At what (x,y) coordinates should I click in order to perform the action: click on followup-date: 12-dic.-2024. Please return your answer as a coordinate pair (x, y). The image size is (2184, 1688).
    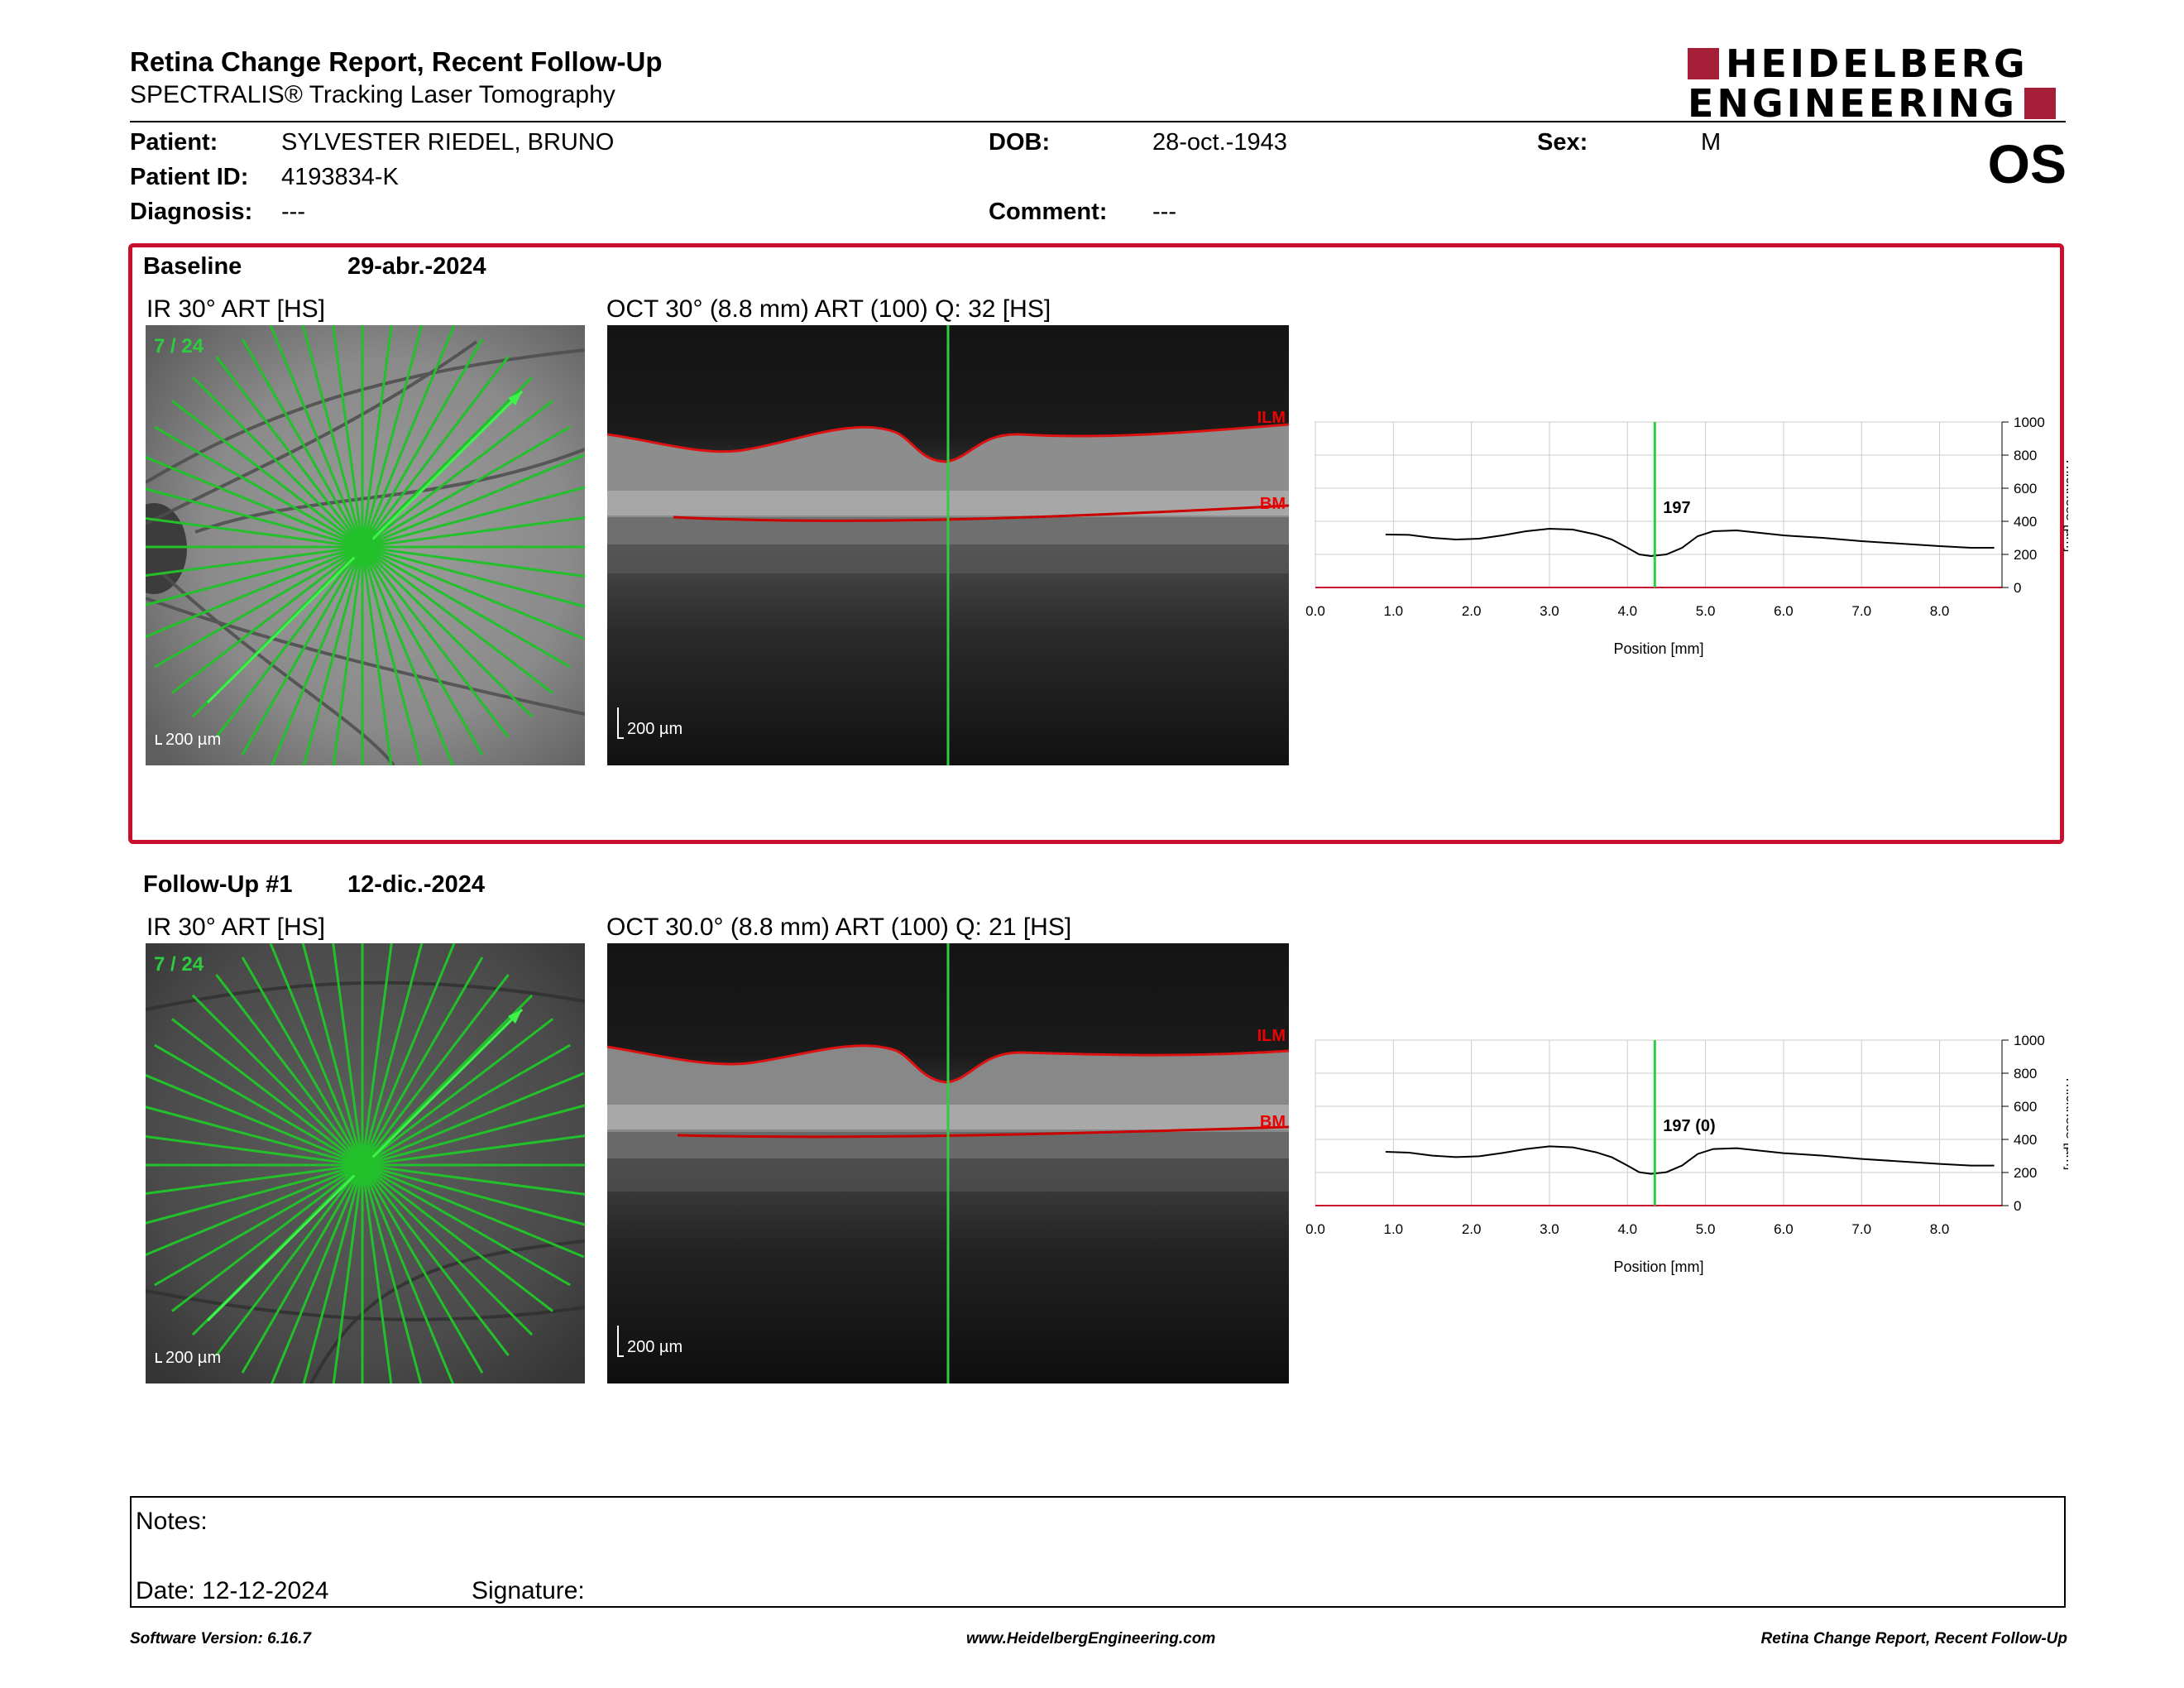
    Looking at the image, I should click on (416, 884).